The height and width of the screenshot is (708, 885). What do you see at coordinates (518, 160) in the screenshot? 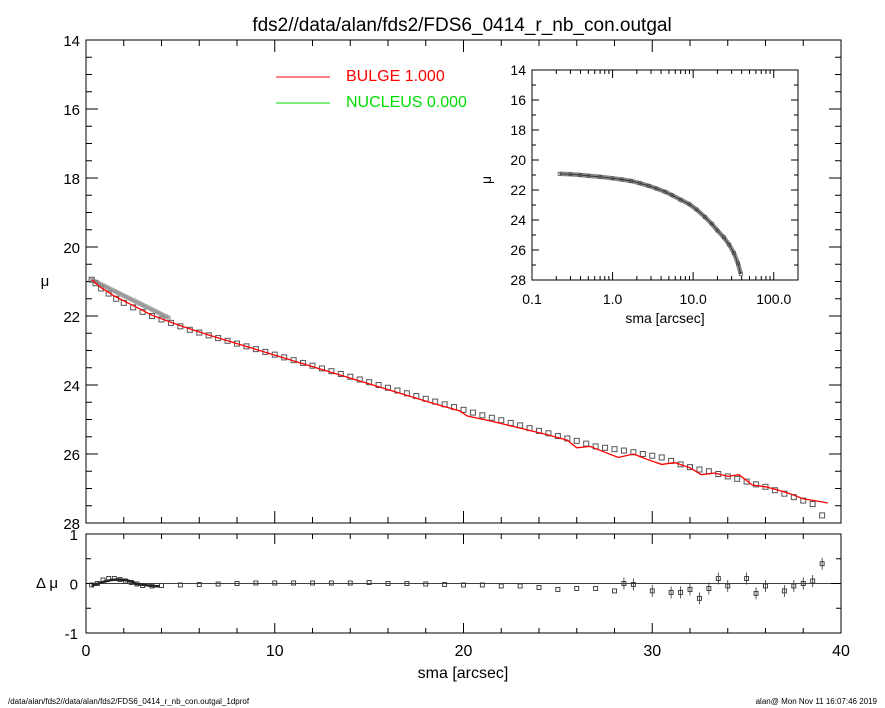
I see `inset-y-tick-label: 20` at bounding box center [518, 160].